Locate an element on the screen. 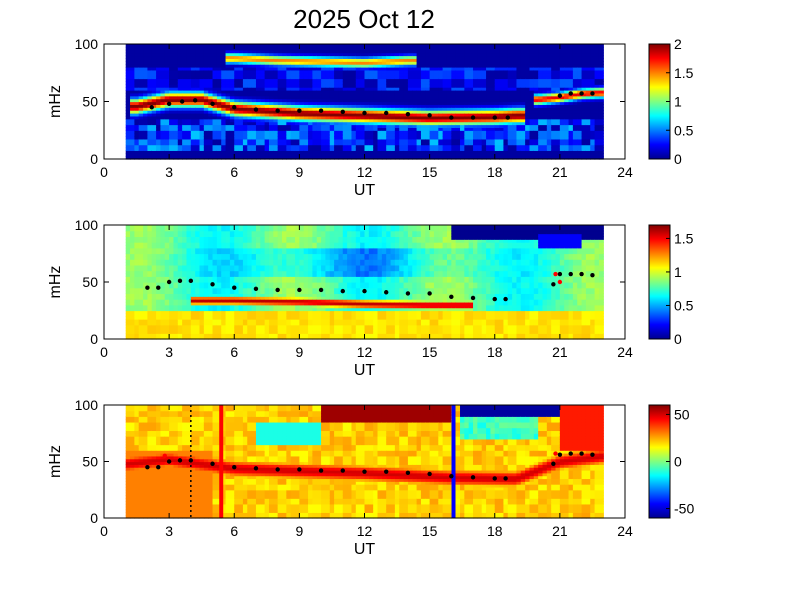 The image size is (801, 600). x-tick-label: 9 is located at coordinates (299, 172).